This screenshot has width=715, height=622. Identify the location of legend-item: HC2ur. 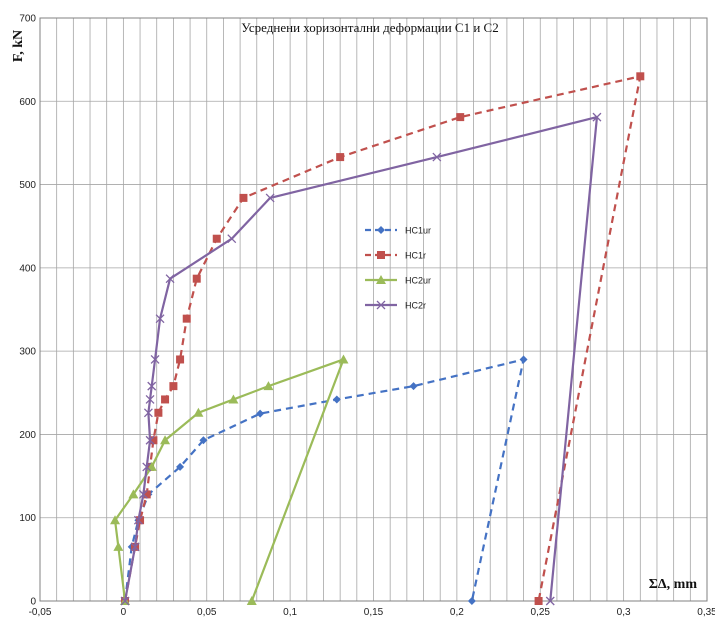
(398, 280).